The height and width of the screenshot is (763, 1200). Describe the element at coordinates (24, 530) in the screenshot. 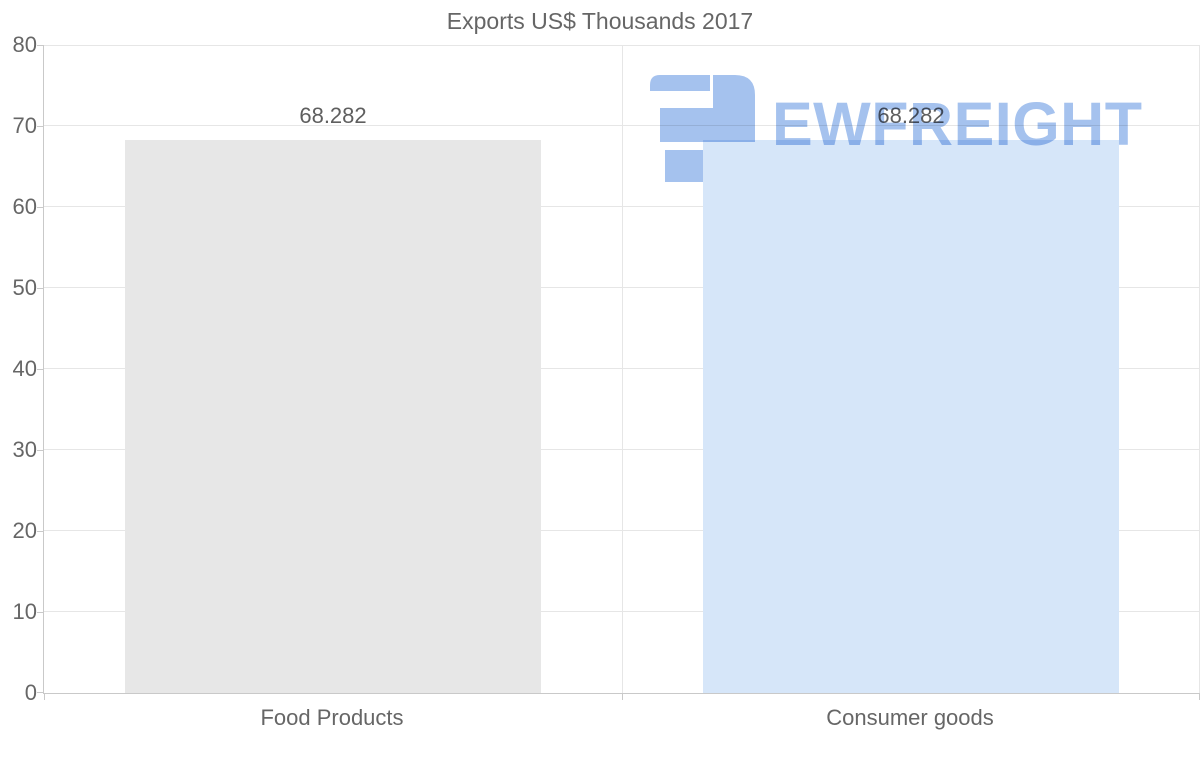

I see `y-axis-label-20: 20` at that location.